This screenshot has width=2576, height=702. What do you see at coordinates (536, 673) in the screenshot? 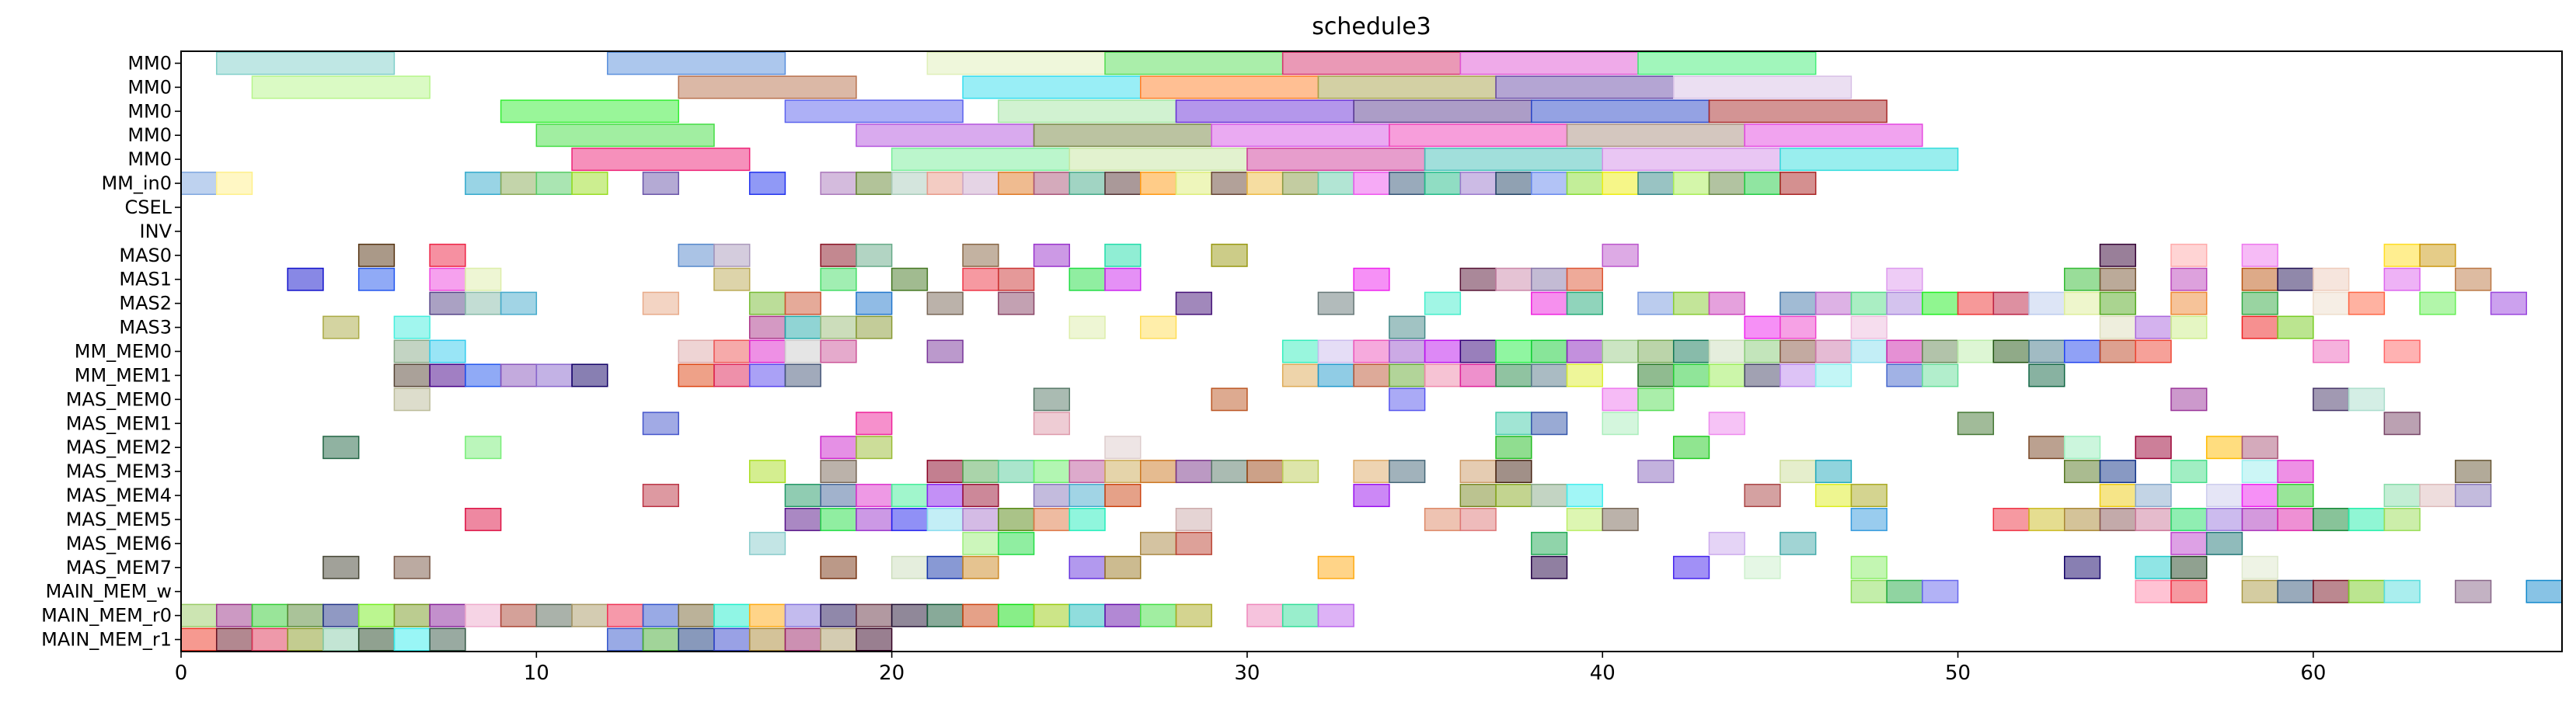
I see `x-tick-label: 10` at bounding box center [536, 673].